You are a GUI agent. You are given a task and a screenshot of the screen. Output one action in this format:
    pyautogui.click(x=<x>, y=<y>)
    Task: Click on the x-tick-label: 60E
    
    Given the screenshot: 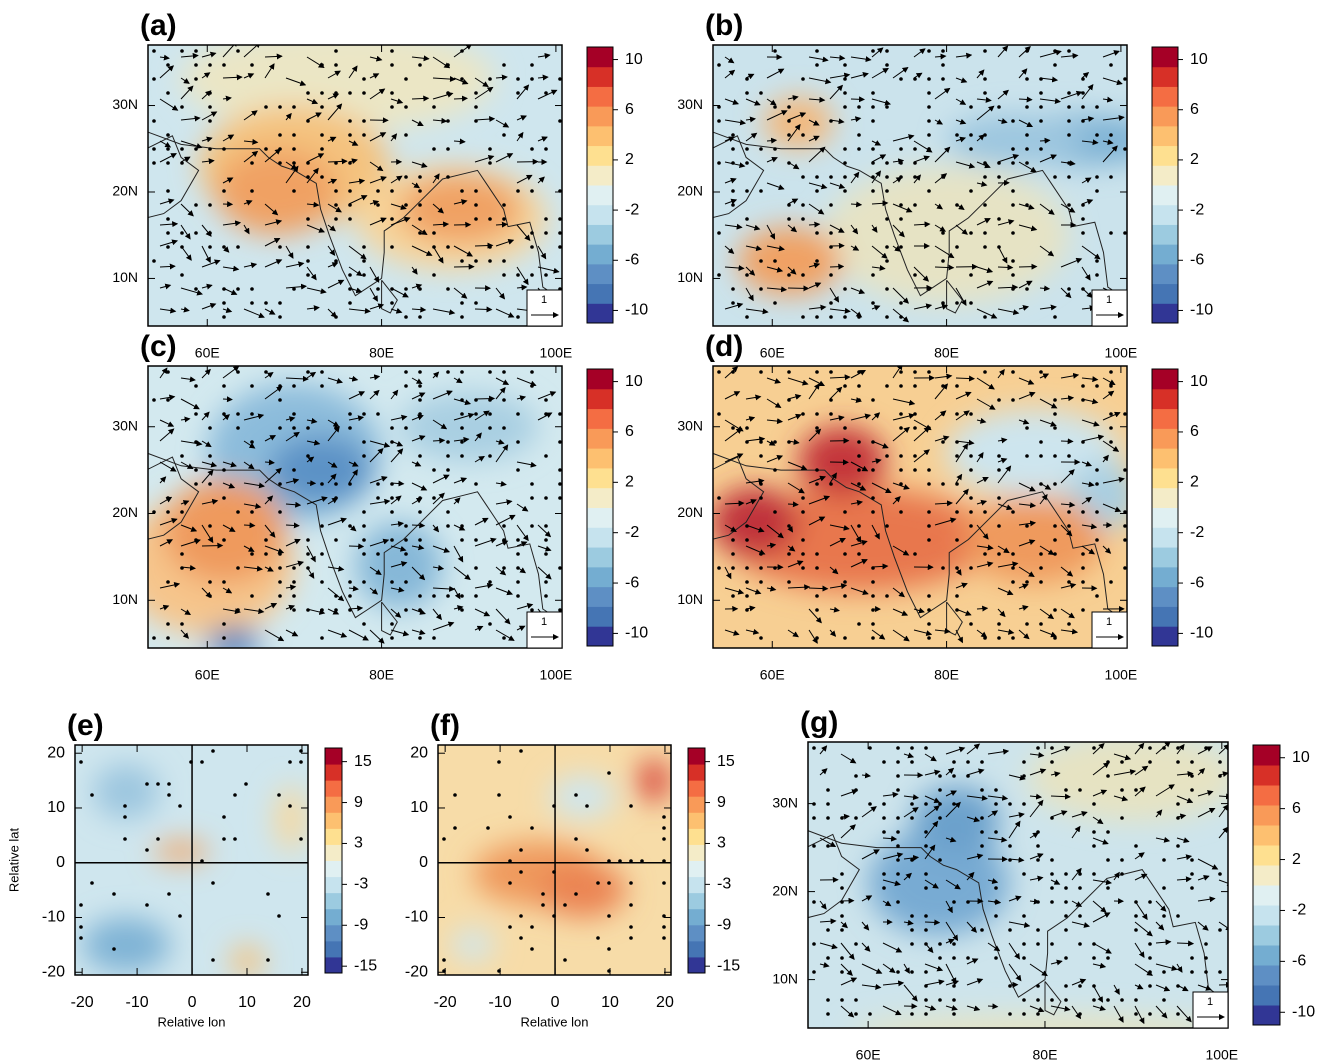 What is the action you would take?
    pyautogui.click(x=207, y=675)
    